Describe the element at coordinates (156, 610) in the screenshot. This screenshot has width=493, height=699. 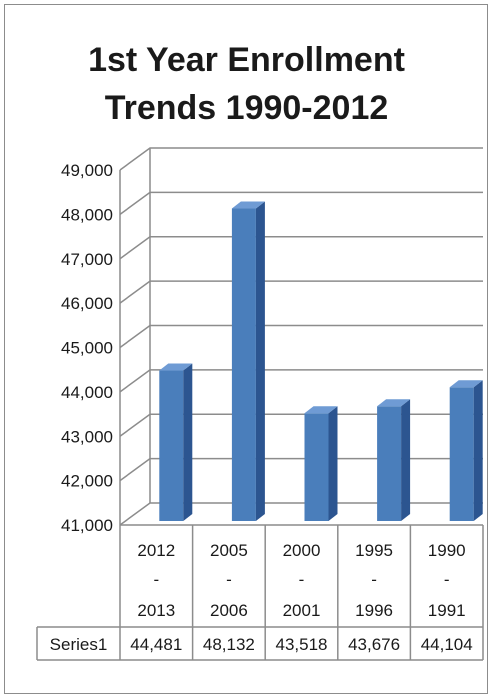
I see `x-tick-label: 2013` at that location.